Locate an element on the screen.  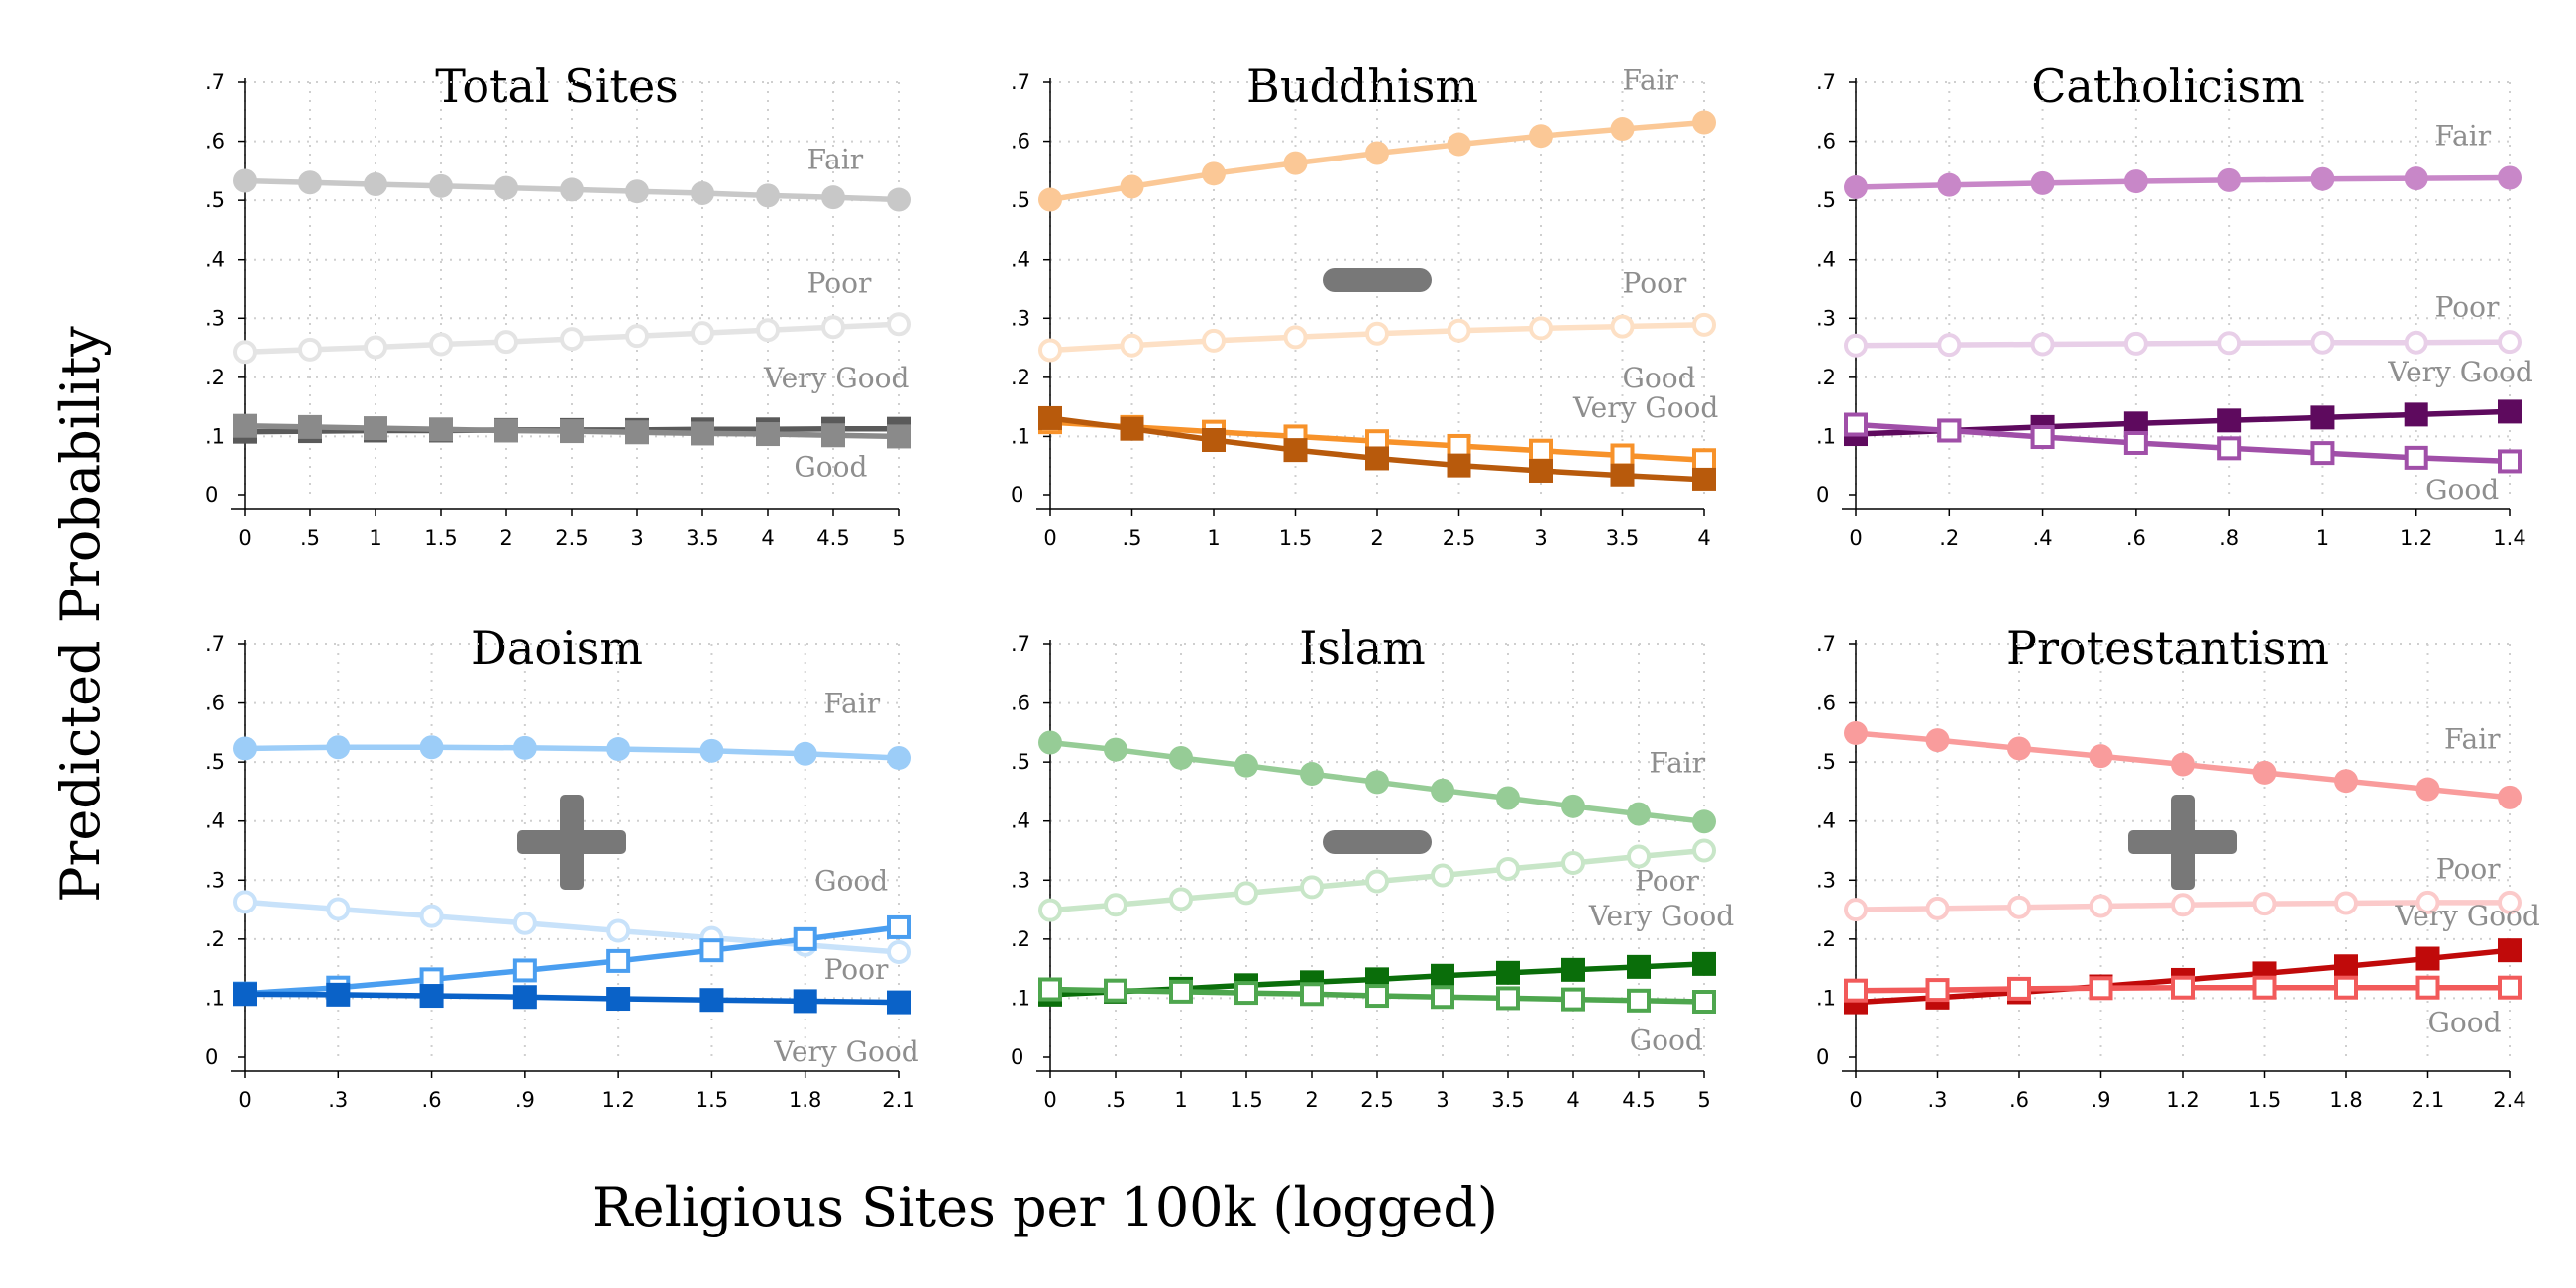
y-axis-title: Predicted Probability is located at coordinates (81, 614).